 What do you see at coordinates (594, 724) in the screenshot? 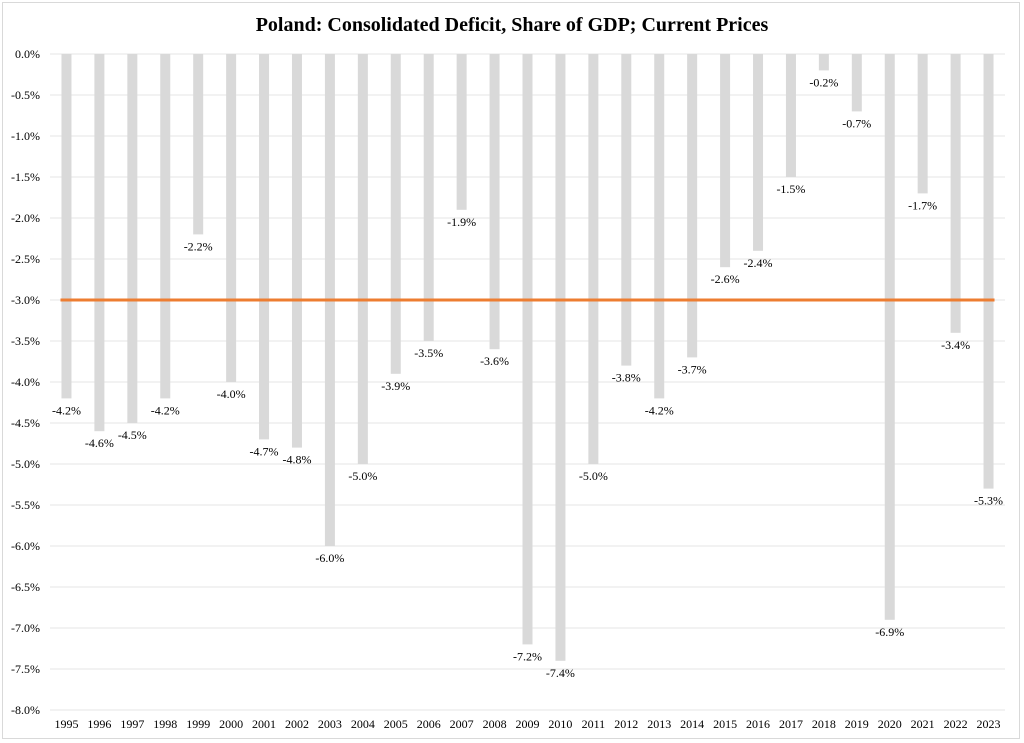
I see `x-tick-label: 2011` at bounding box center [594, 724].